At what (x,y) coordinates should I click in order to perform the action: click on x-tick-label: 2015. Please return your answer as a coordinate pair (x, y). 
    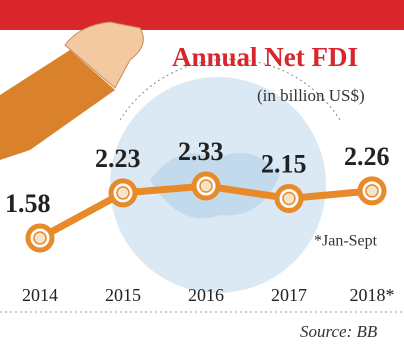
    Looking at the image, I should click on (123, 295).